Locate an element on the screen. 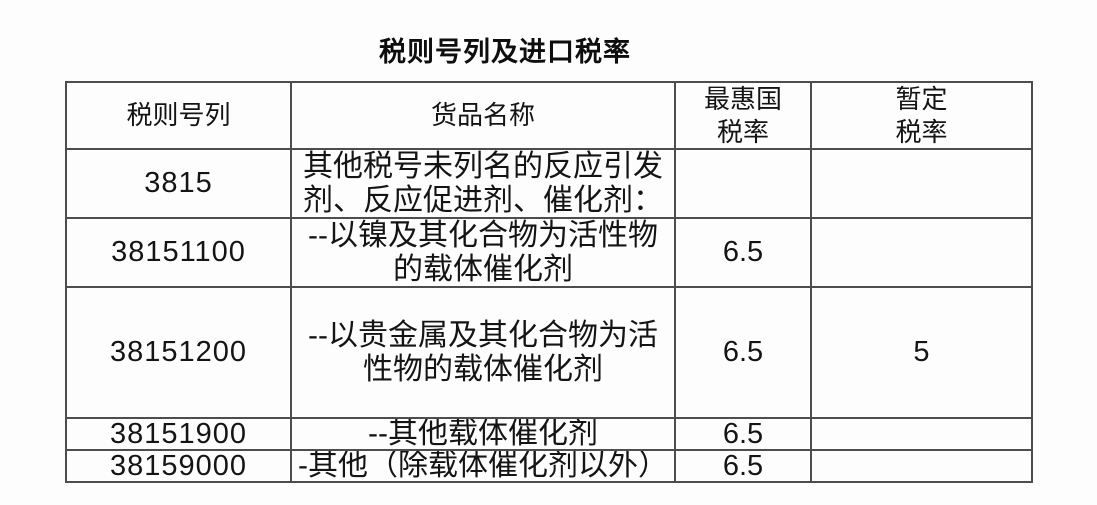 Image resolution: width=1097 pixels, height=505 pixels. table-row: 3815 其他税号未列名的反应引发剂、反应促进剂、催化剂： is located at coordinates (549, 183).